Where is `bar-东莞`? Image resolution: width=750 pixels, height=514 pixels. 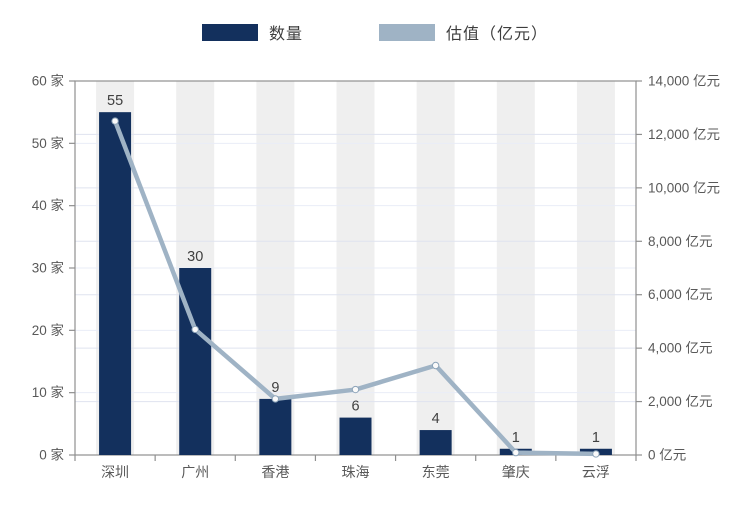
bar-东莞 is located at coordinates (435, 442).